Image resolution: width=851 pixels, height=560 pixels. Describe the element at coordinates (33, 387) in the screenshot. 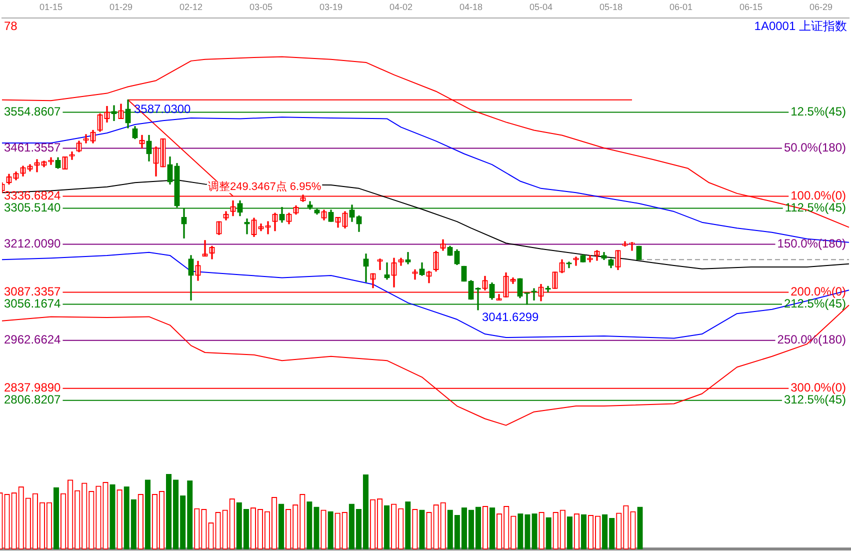

I see `ref-line-label: 2837.9890` at that location.